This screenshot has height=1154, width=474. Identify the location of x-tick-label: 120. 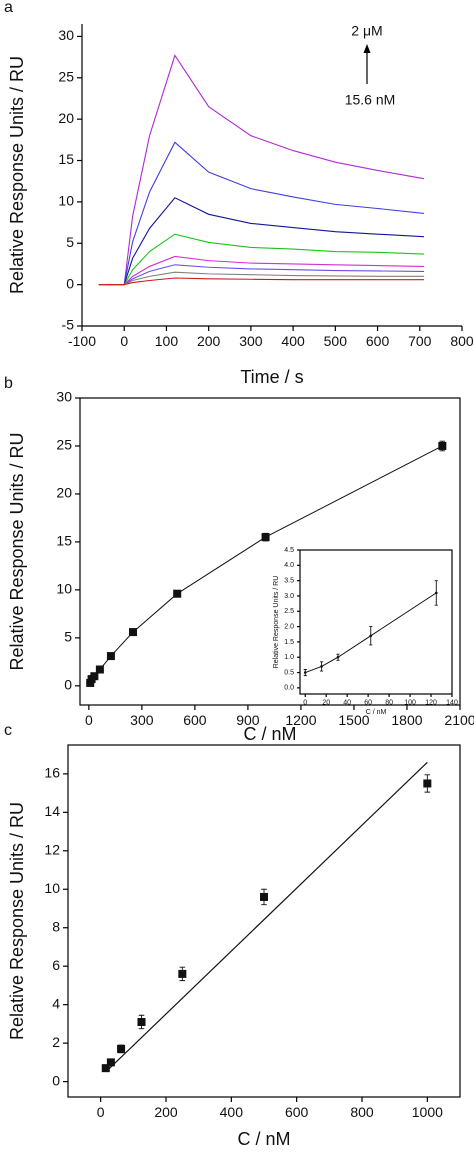
(431, 702).